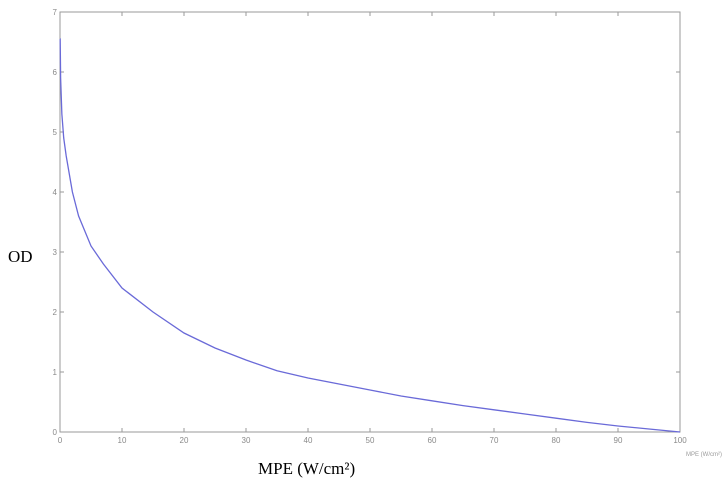  What do you see at coordinates (55, 372) in the screenshot?
I see `y-tick-label: 1` at bounding box center [55, 372].